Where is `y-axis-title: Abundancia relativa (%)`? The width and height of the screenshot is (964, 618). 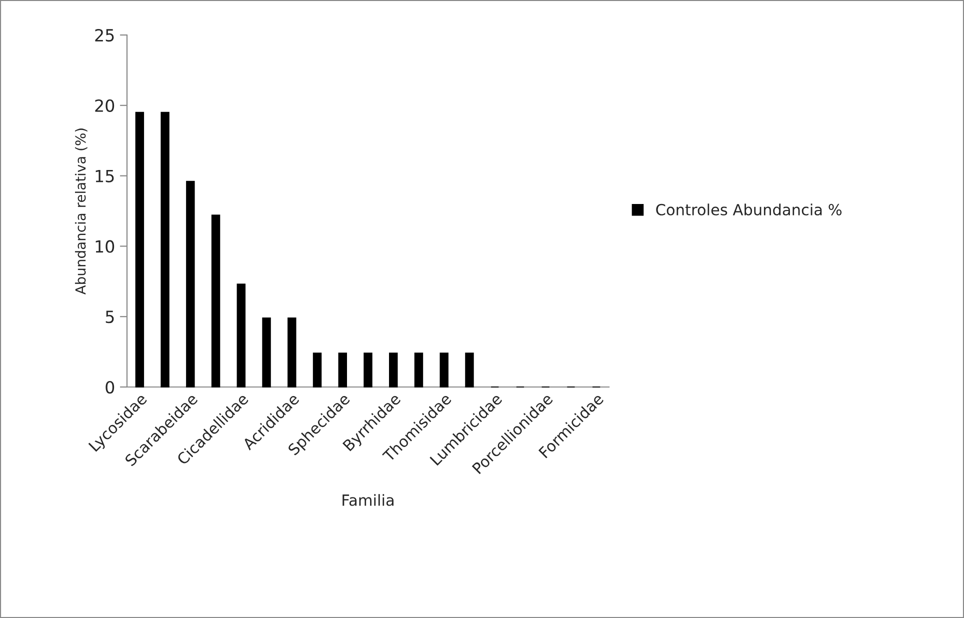
y-axis-title: Abundancia relativa (%) is located at coordinates (81, 211).